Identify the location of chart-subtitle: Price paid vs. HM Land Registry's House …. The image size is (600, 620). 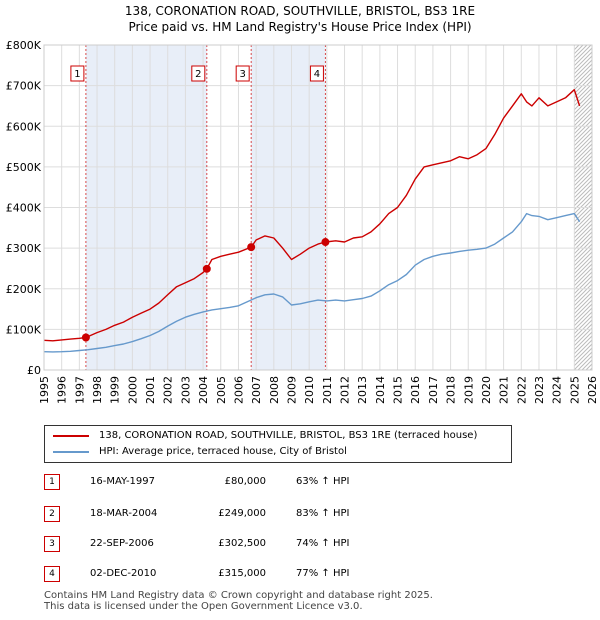
(300, 27).